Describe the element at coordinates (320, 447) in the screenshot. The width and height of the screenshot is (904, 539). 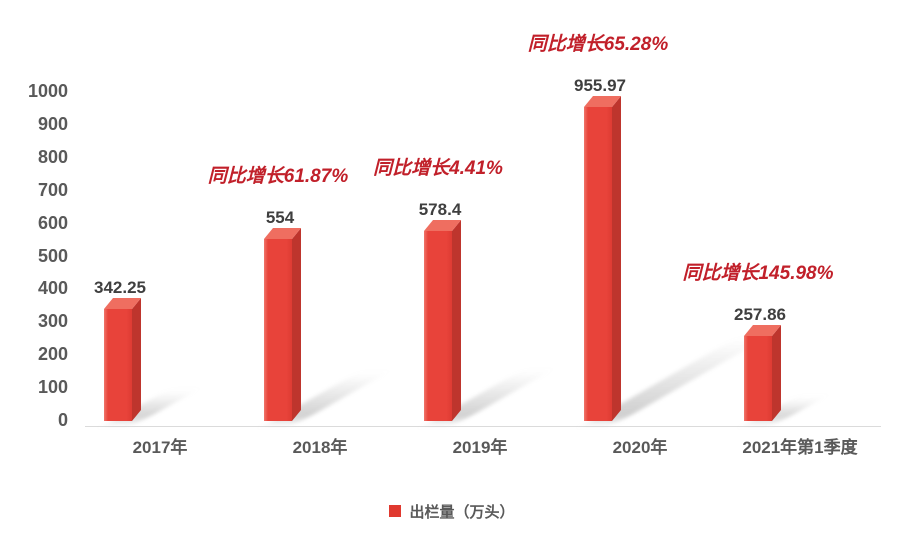
I see `x-tick-label: 2018年` at that location.